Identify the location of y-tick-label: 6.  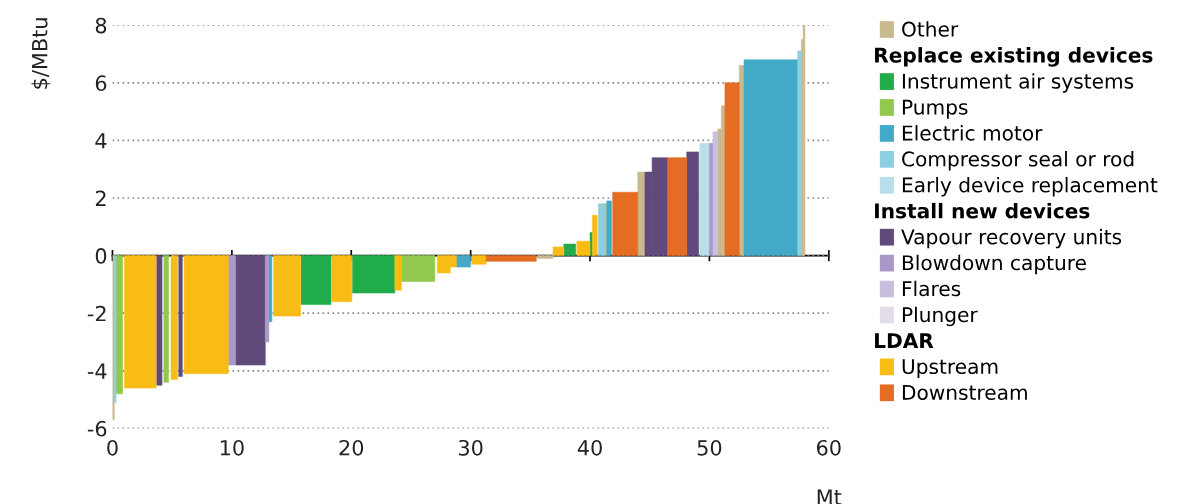
(101, 83).